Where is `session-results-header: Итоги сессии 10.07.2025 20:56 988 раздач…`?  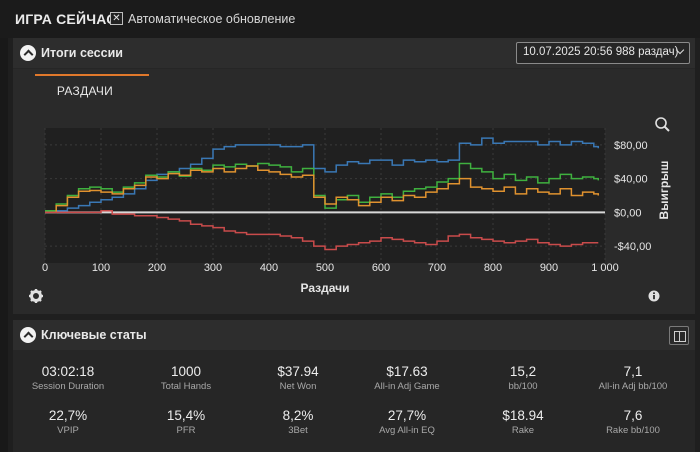 session-results-header: Итоги сессии 10.07.2025 20:56 988 раздач… is located at coordinates (354, 53).